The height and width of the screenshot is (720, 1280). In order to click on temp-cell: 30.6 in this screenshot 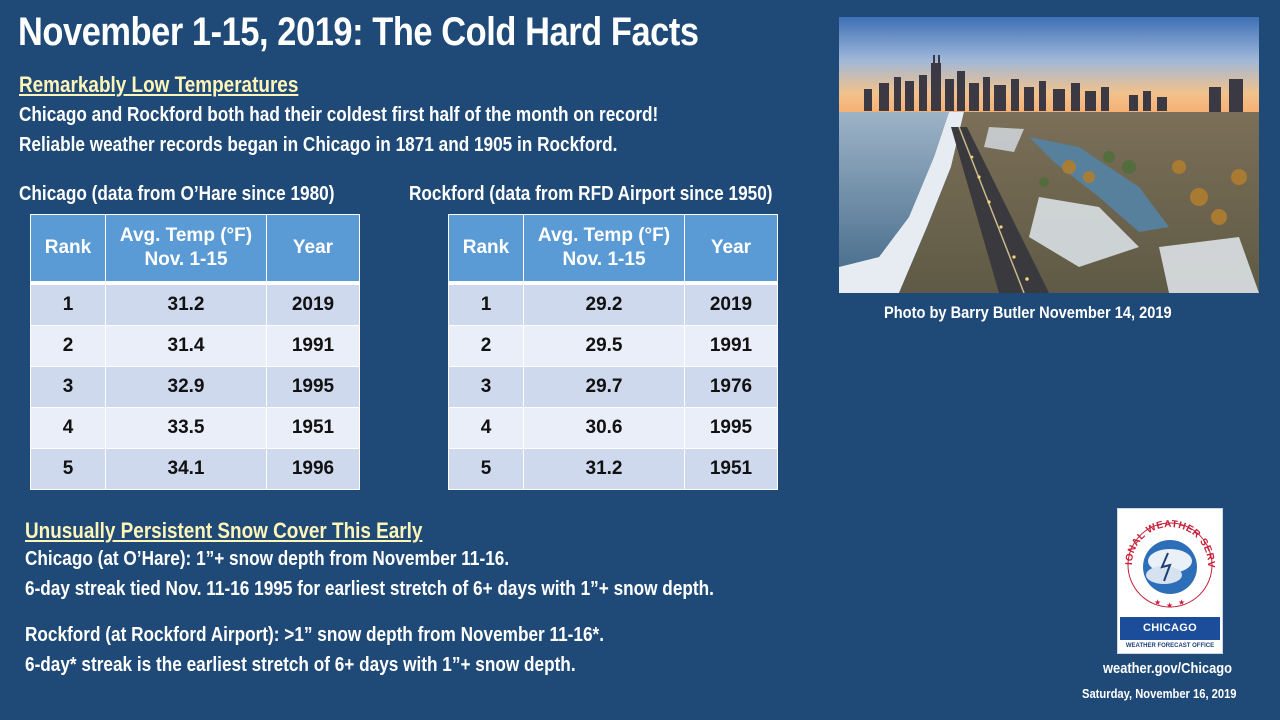, I will do `click(604, 428)`.